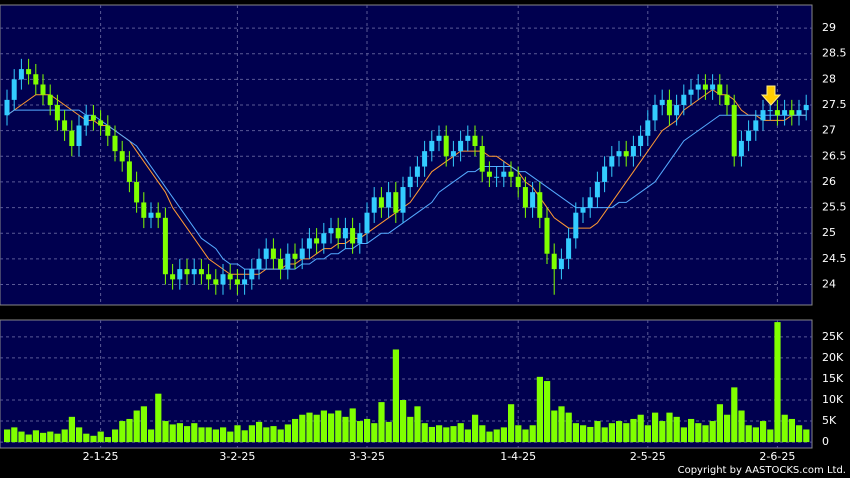 The width and height of the screenshot is (850, 478). Describe the element at coordinates (833, 399) in the screenshot. I see `y-tick-label: 10K` at that location.